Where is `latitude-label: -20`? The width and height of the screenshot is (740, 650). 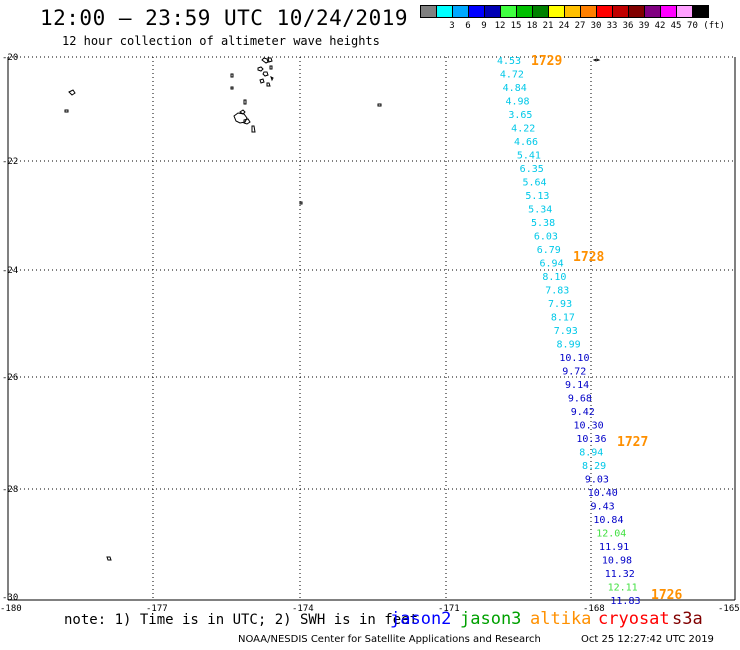
latitude-label: -20 is located at coordinates (10, 58).